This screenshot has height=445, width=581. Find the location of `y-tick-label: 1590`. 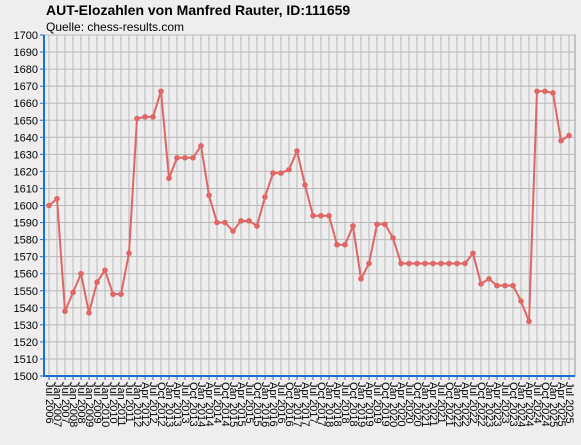

y-tick-label: 1590 is located at coordinates (26, 224).